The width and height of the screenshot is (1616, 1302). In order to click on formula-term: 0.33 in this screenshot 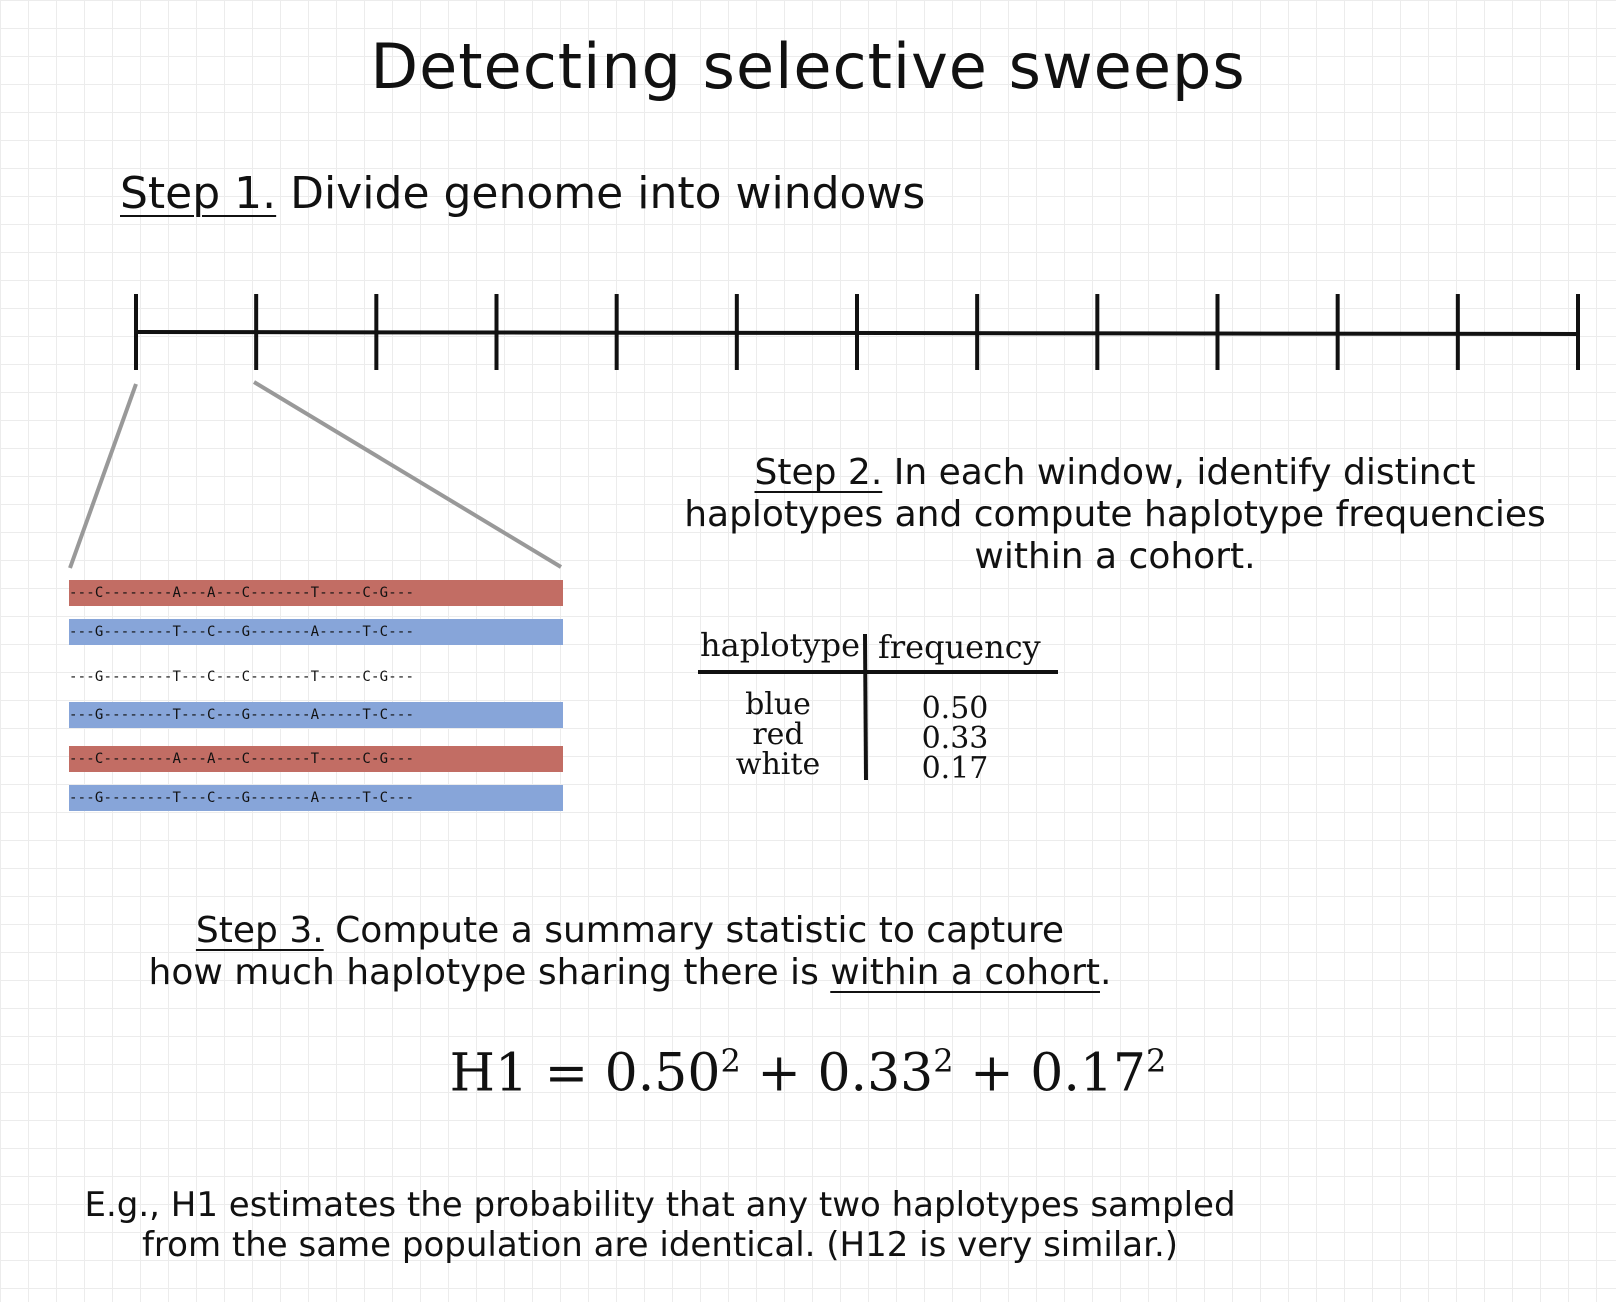, I will do `click(875, 1073)`.